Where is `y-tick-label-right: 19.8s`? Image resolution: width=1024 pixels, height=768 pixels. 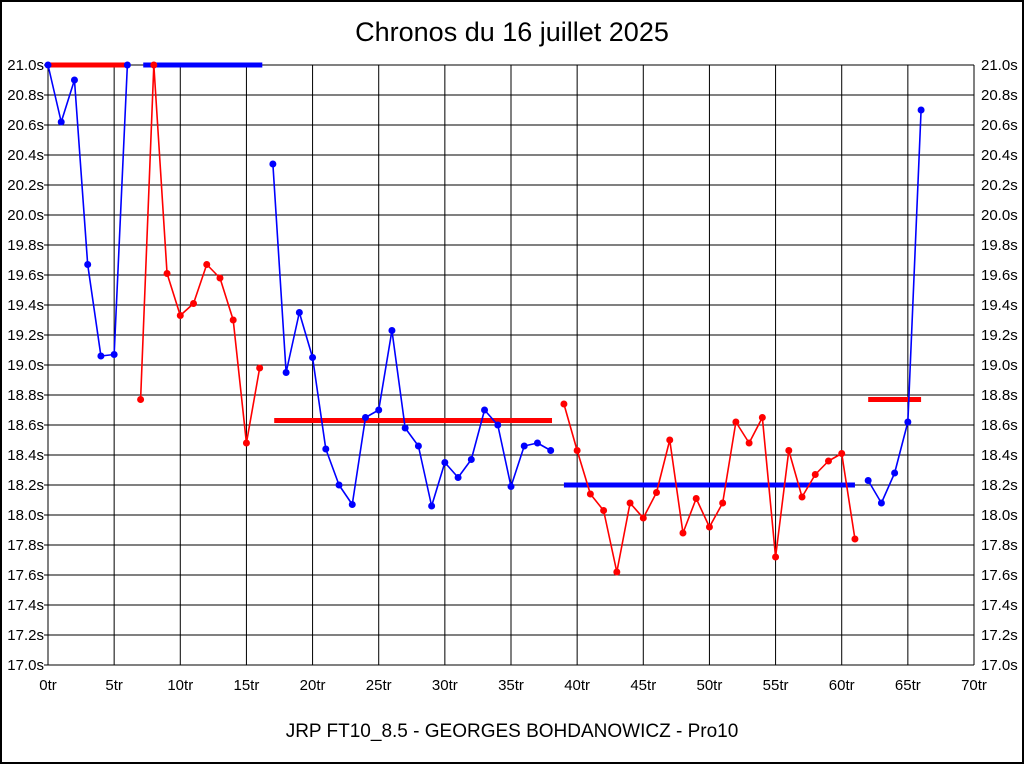 y-tick-label-right: 19.8s is located at coordinates (999, 245).